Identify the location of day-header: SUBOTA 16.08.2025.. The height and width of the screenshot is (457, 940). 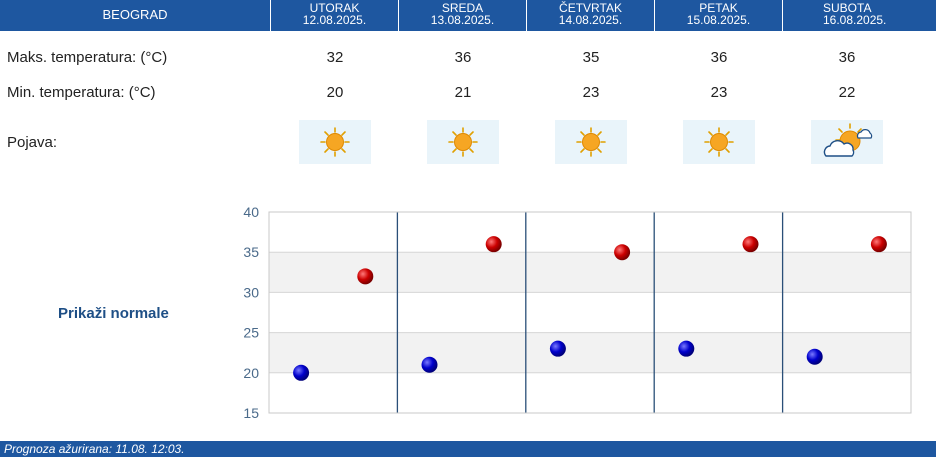
(859, 15).